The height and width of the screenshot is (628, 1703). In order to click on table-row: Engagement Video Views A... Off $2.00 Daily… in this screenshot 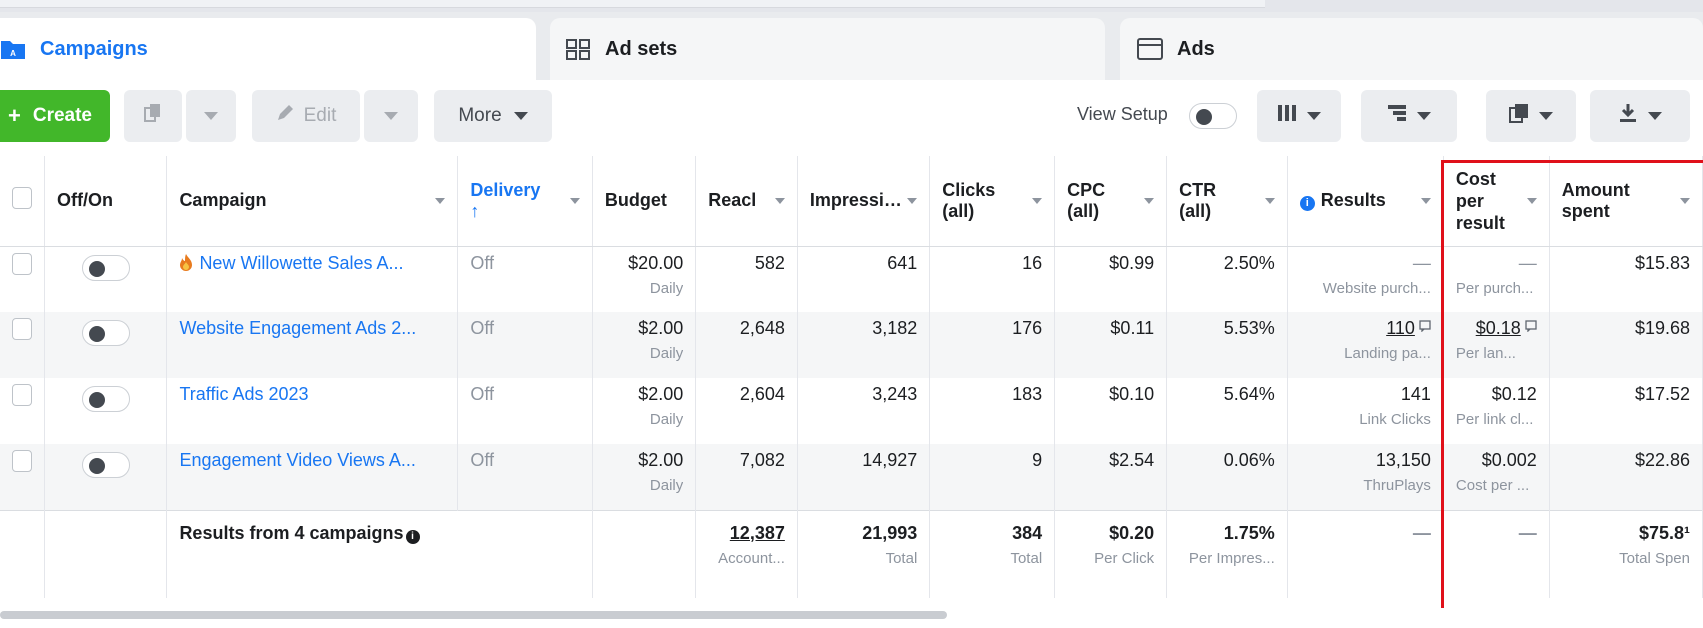, I will do `click(851, 477)`.